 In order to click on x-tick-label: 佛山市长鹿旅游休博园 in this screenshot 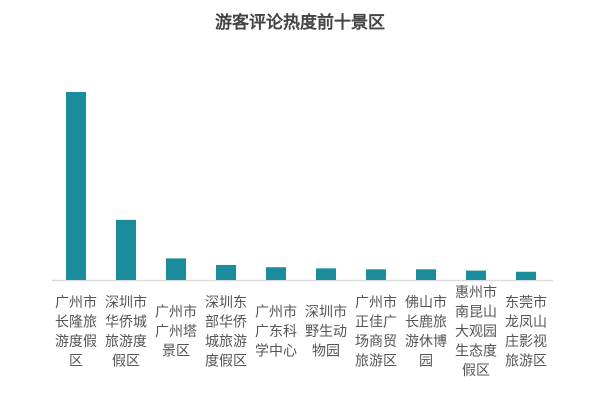, I will do `click(426, 332)`.